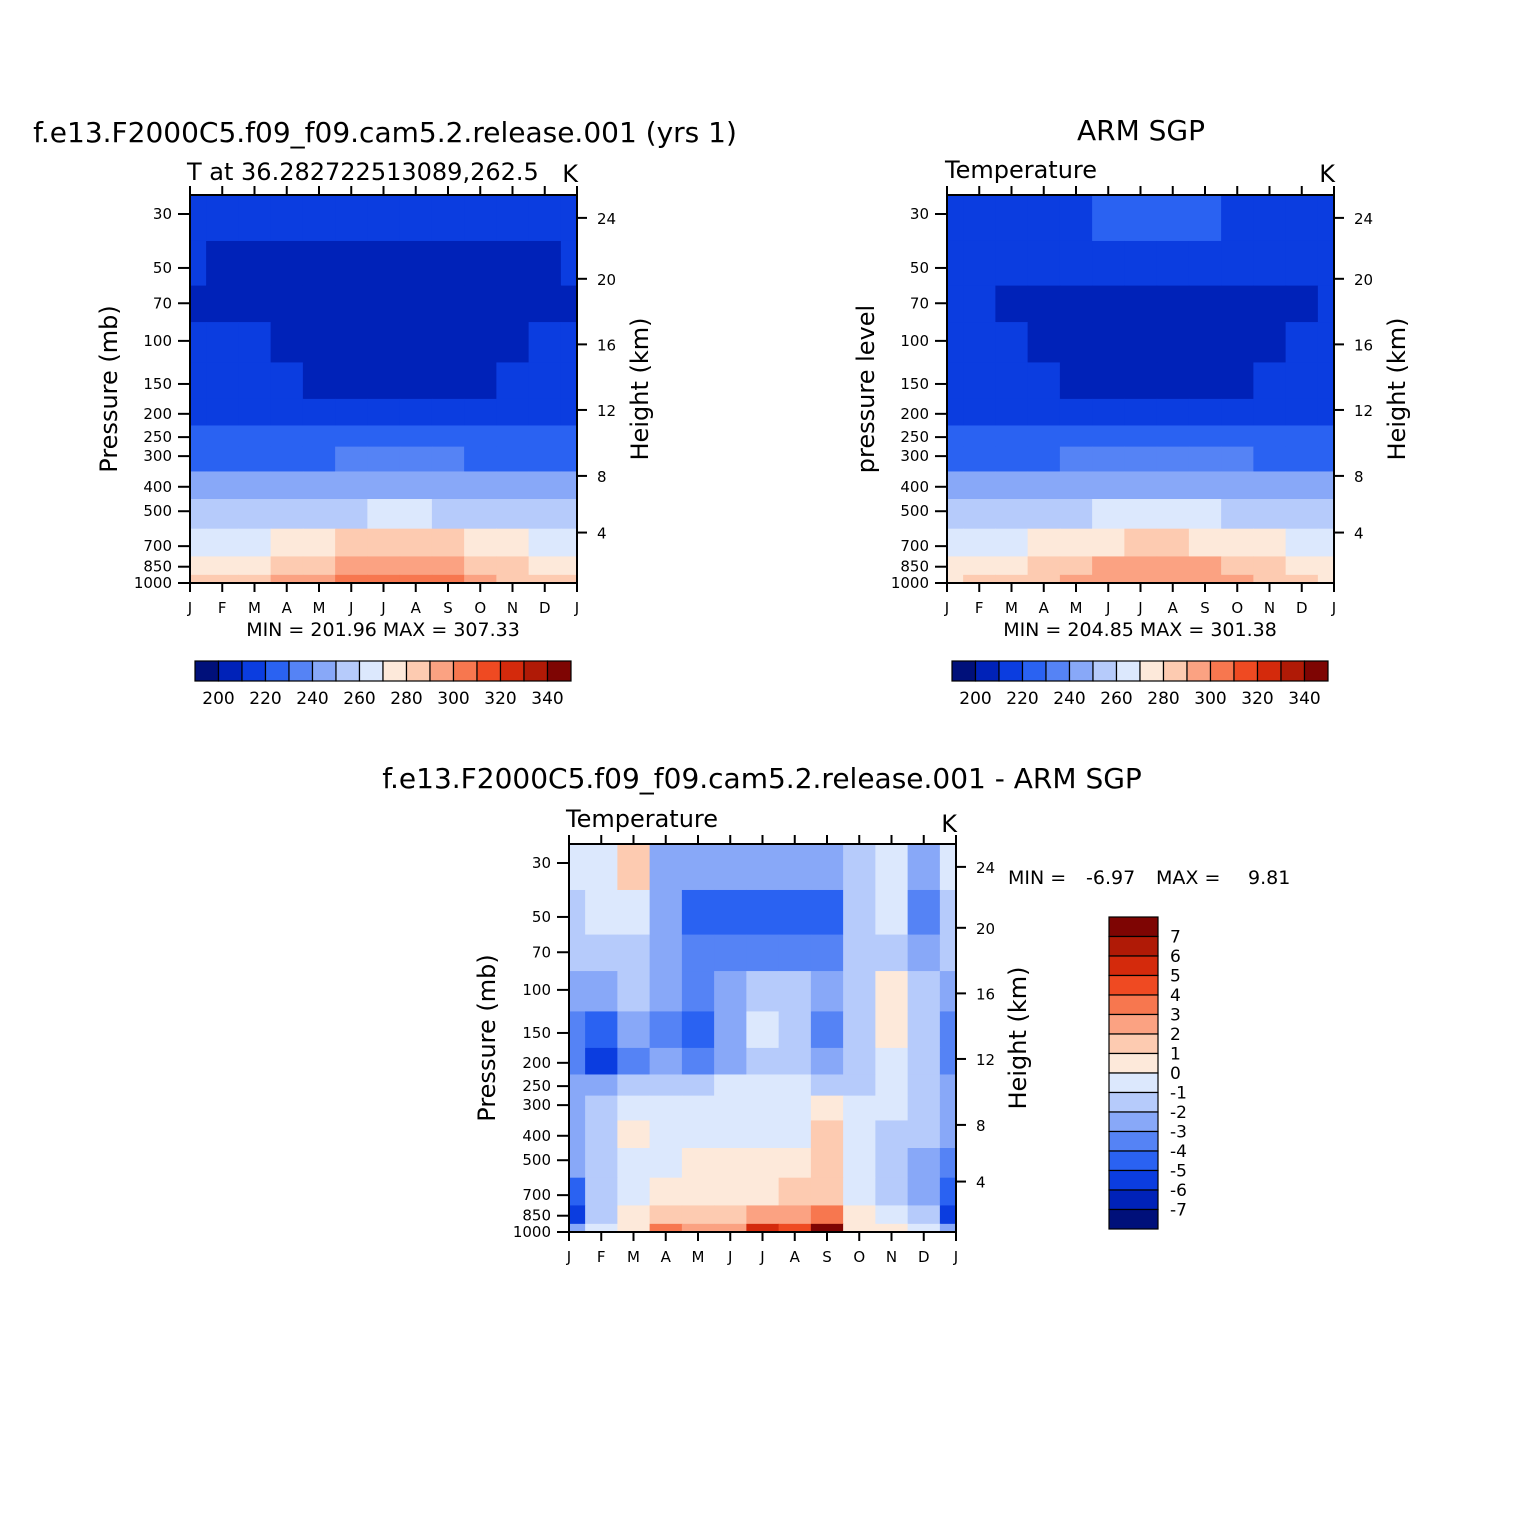  What do you see at coordinates (910, 583) in the screenshot?
I see `y-tick-label: 1000` at bounding box center [910, 583].